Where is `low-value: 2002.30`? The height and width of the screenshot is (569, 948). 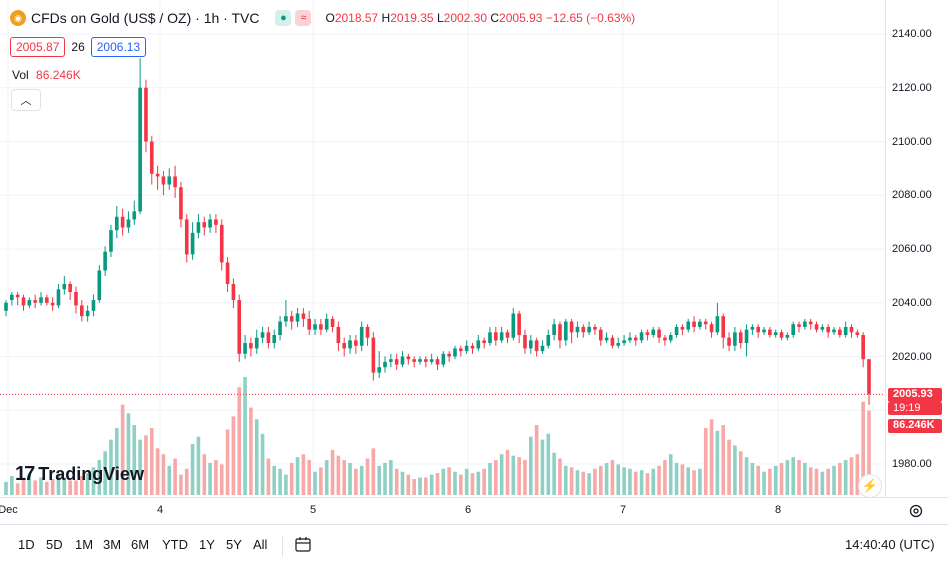
low-value: 2002.30 is located at coordinates (465, 18).